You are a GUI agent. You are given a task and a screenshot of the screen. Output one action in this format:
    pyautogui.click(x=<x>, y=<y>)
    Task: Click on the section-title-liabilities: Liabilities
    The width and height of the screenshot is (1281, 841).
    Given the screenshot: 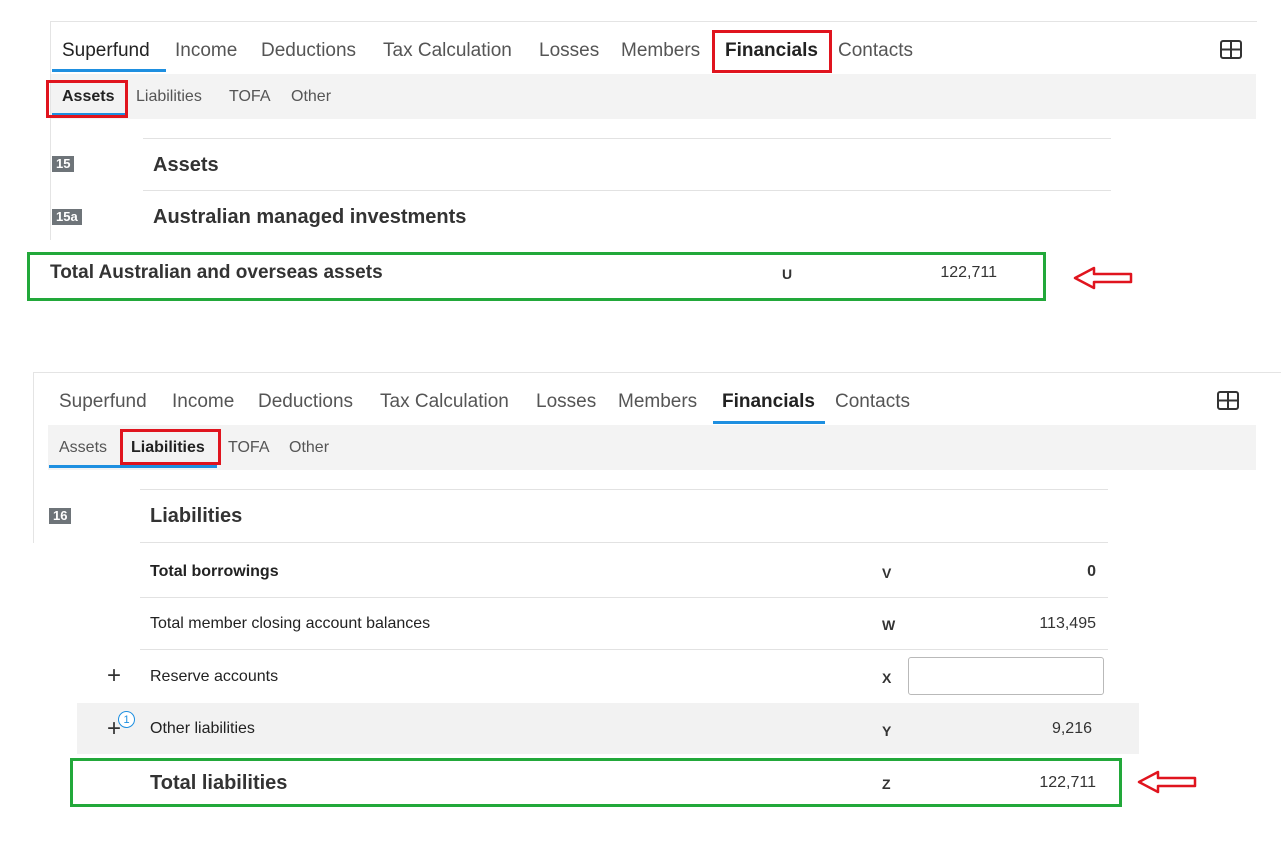 What is the action you would take?
    pyautogui.click(x=196, y=516)
    